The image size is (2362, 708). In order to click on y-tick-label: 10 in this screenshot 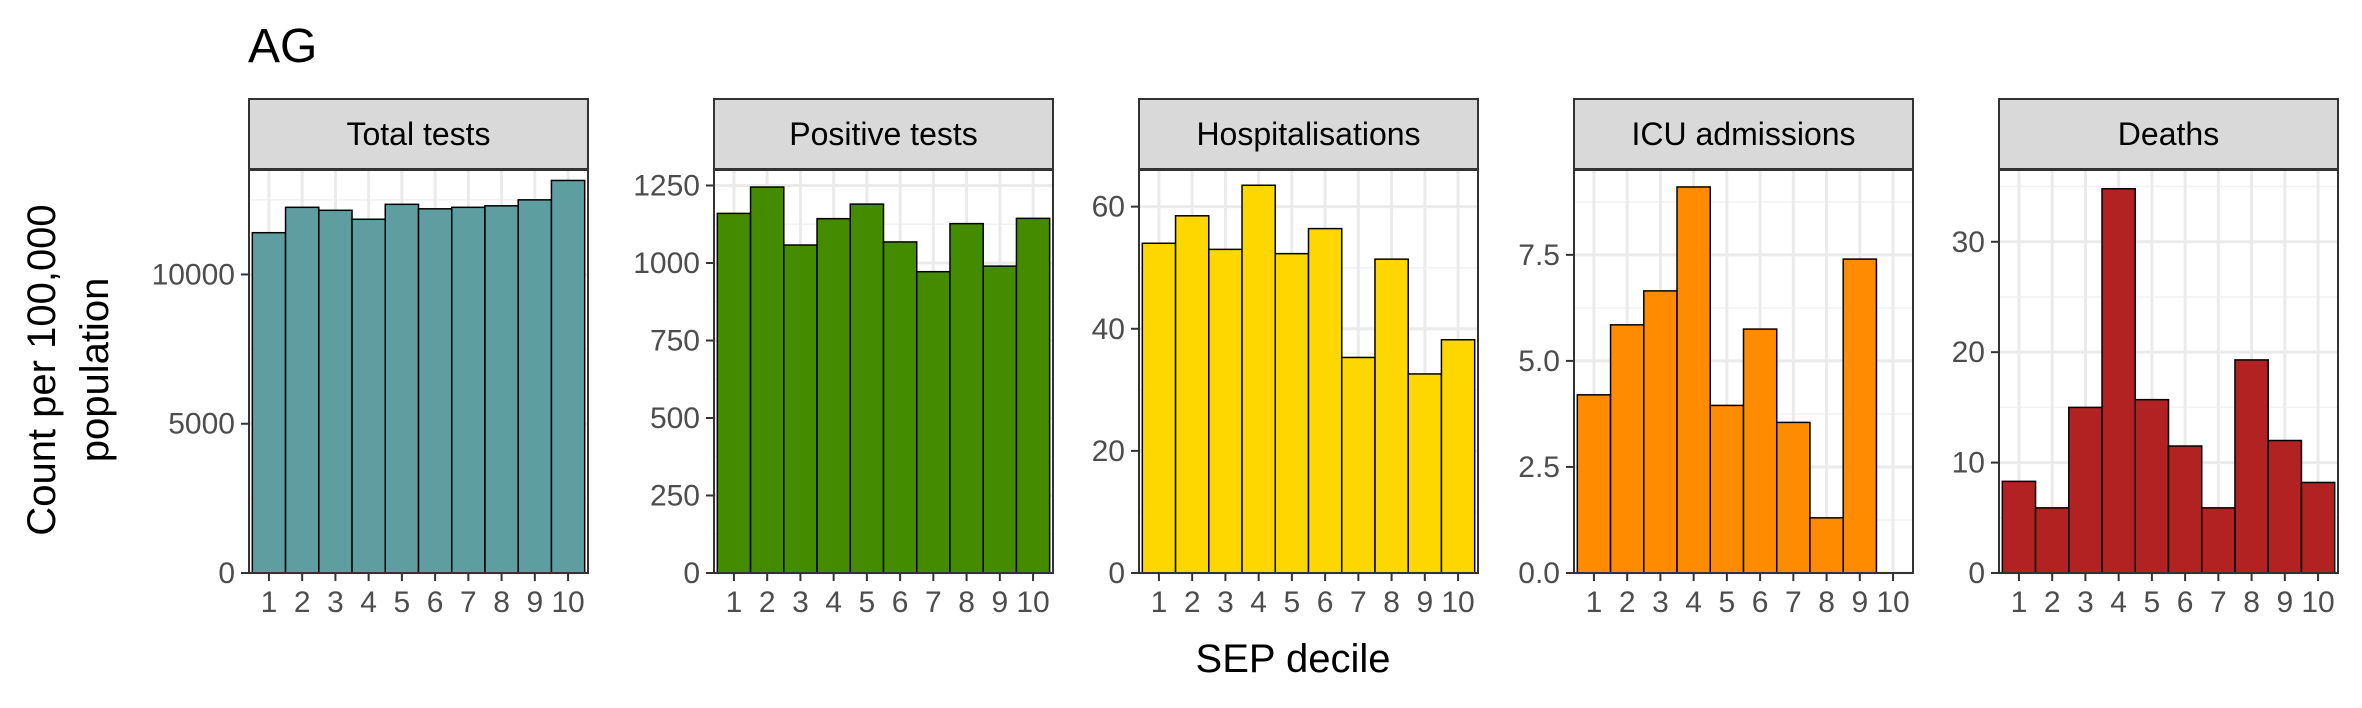, I will do `click(1968, 463)`.